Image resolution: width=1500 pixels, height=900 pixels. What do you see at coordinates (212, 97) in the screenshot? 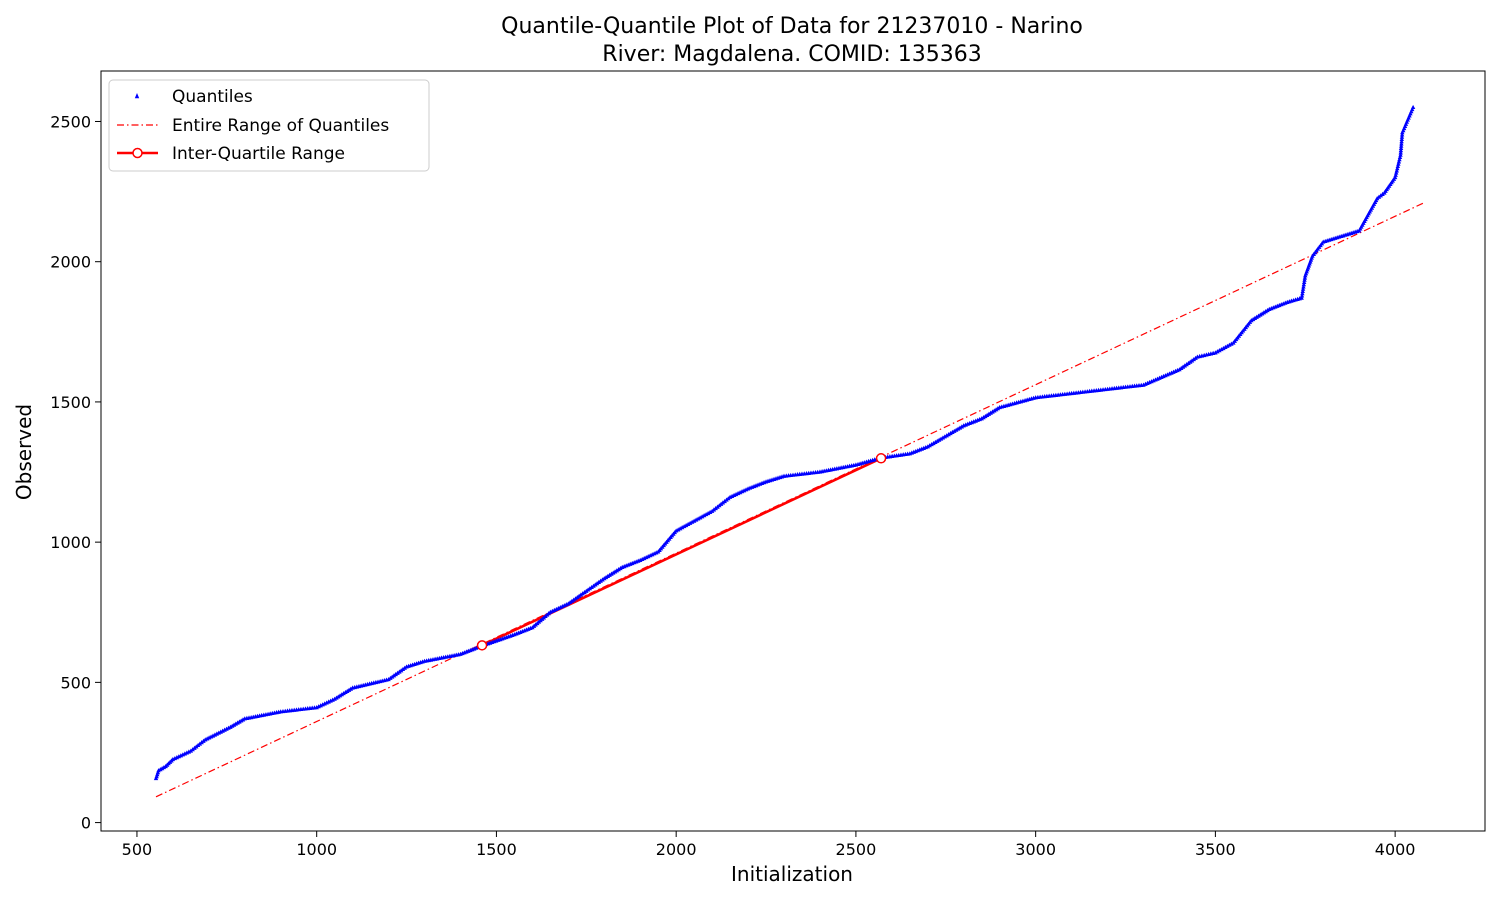
I see `legend-quantiles-label: Quantiles` at bounding box center [212, 97].